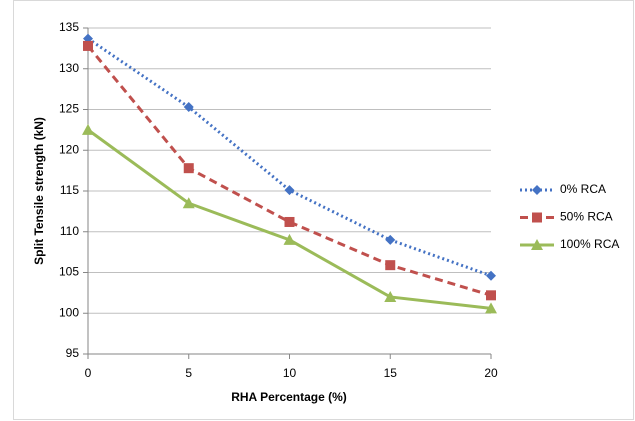 The height and width of the screenshot is (421, 635). What do you see at coordinates (69, 312) in the screenshot?
I see `y-tick-label: 100` at bounding box center [69, 312].